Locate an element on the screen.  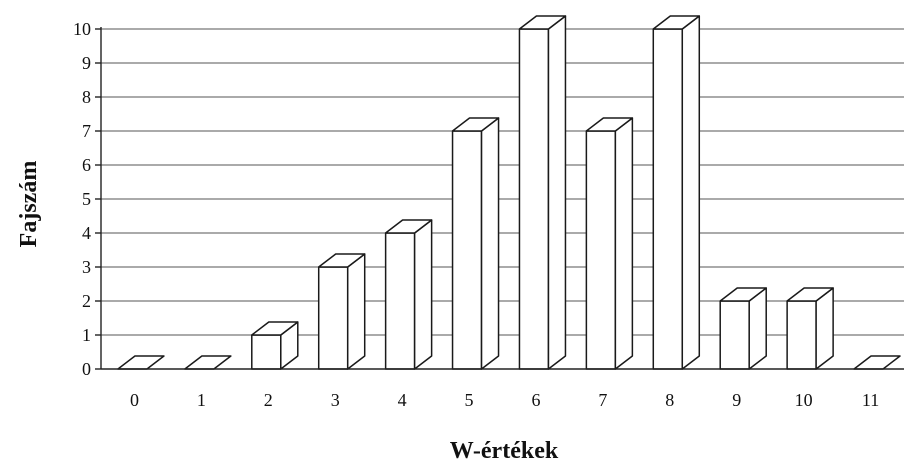
y-tick-label: 2 is located at coordinates (86, 301).